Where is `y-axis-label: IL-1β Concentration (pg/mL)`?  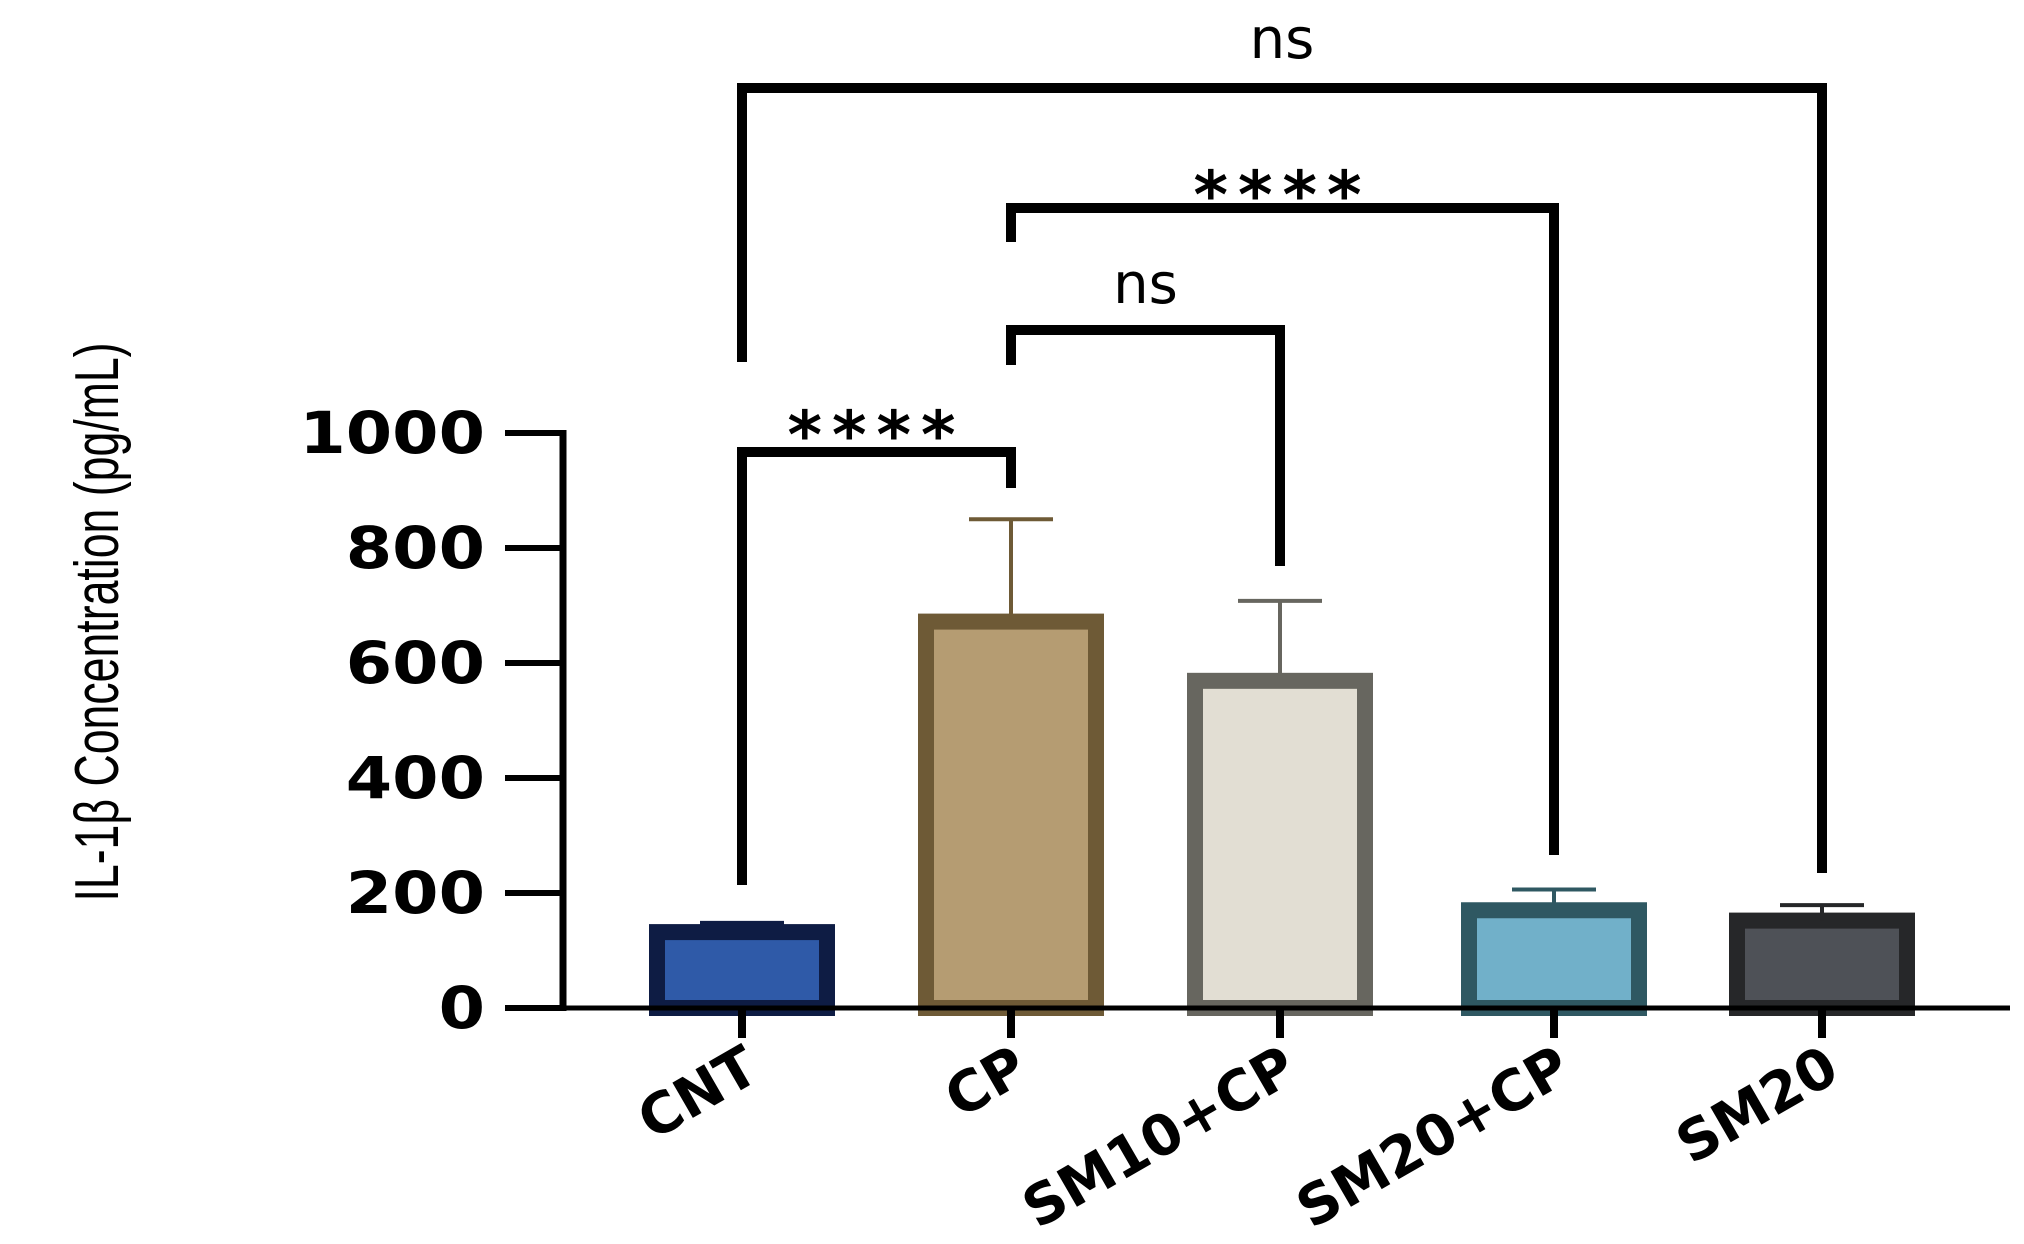 y-axis-label: IL-1β Concentration (pg/mL) is located at coordinates (97, 621).